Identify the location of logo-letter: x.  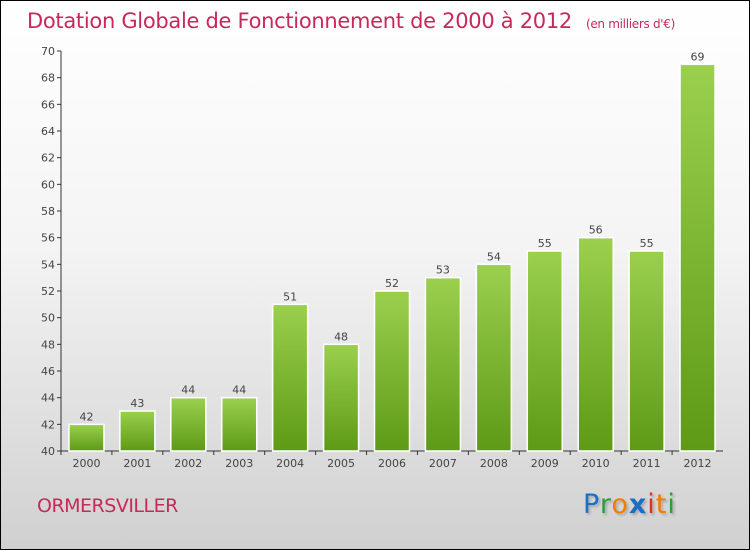
(638, 504).